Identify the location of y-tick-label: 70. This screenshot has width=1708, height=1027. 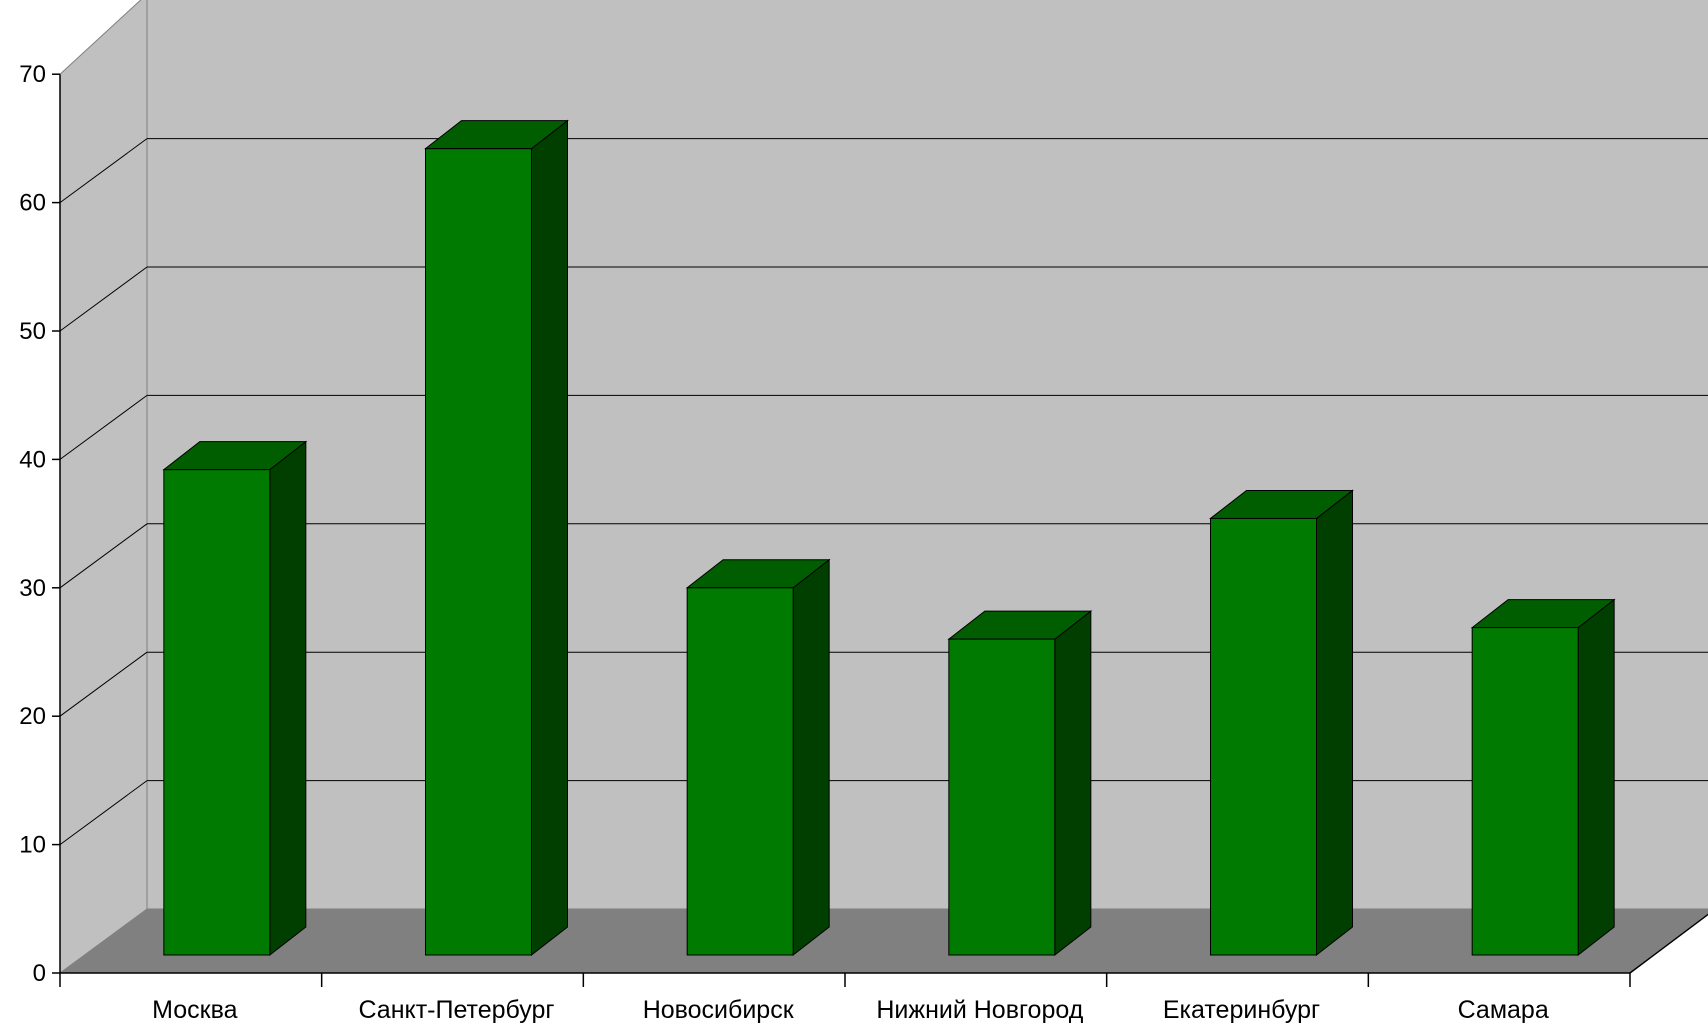
(32, 74).